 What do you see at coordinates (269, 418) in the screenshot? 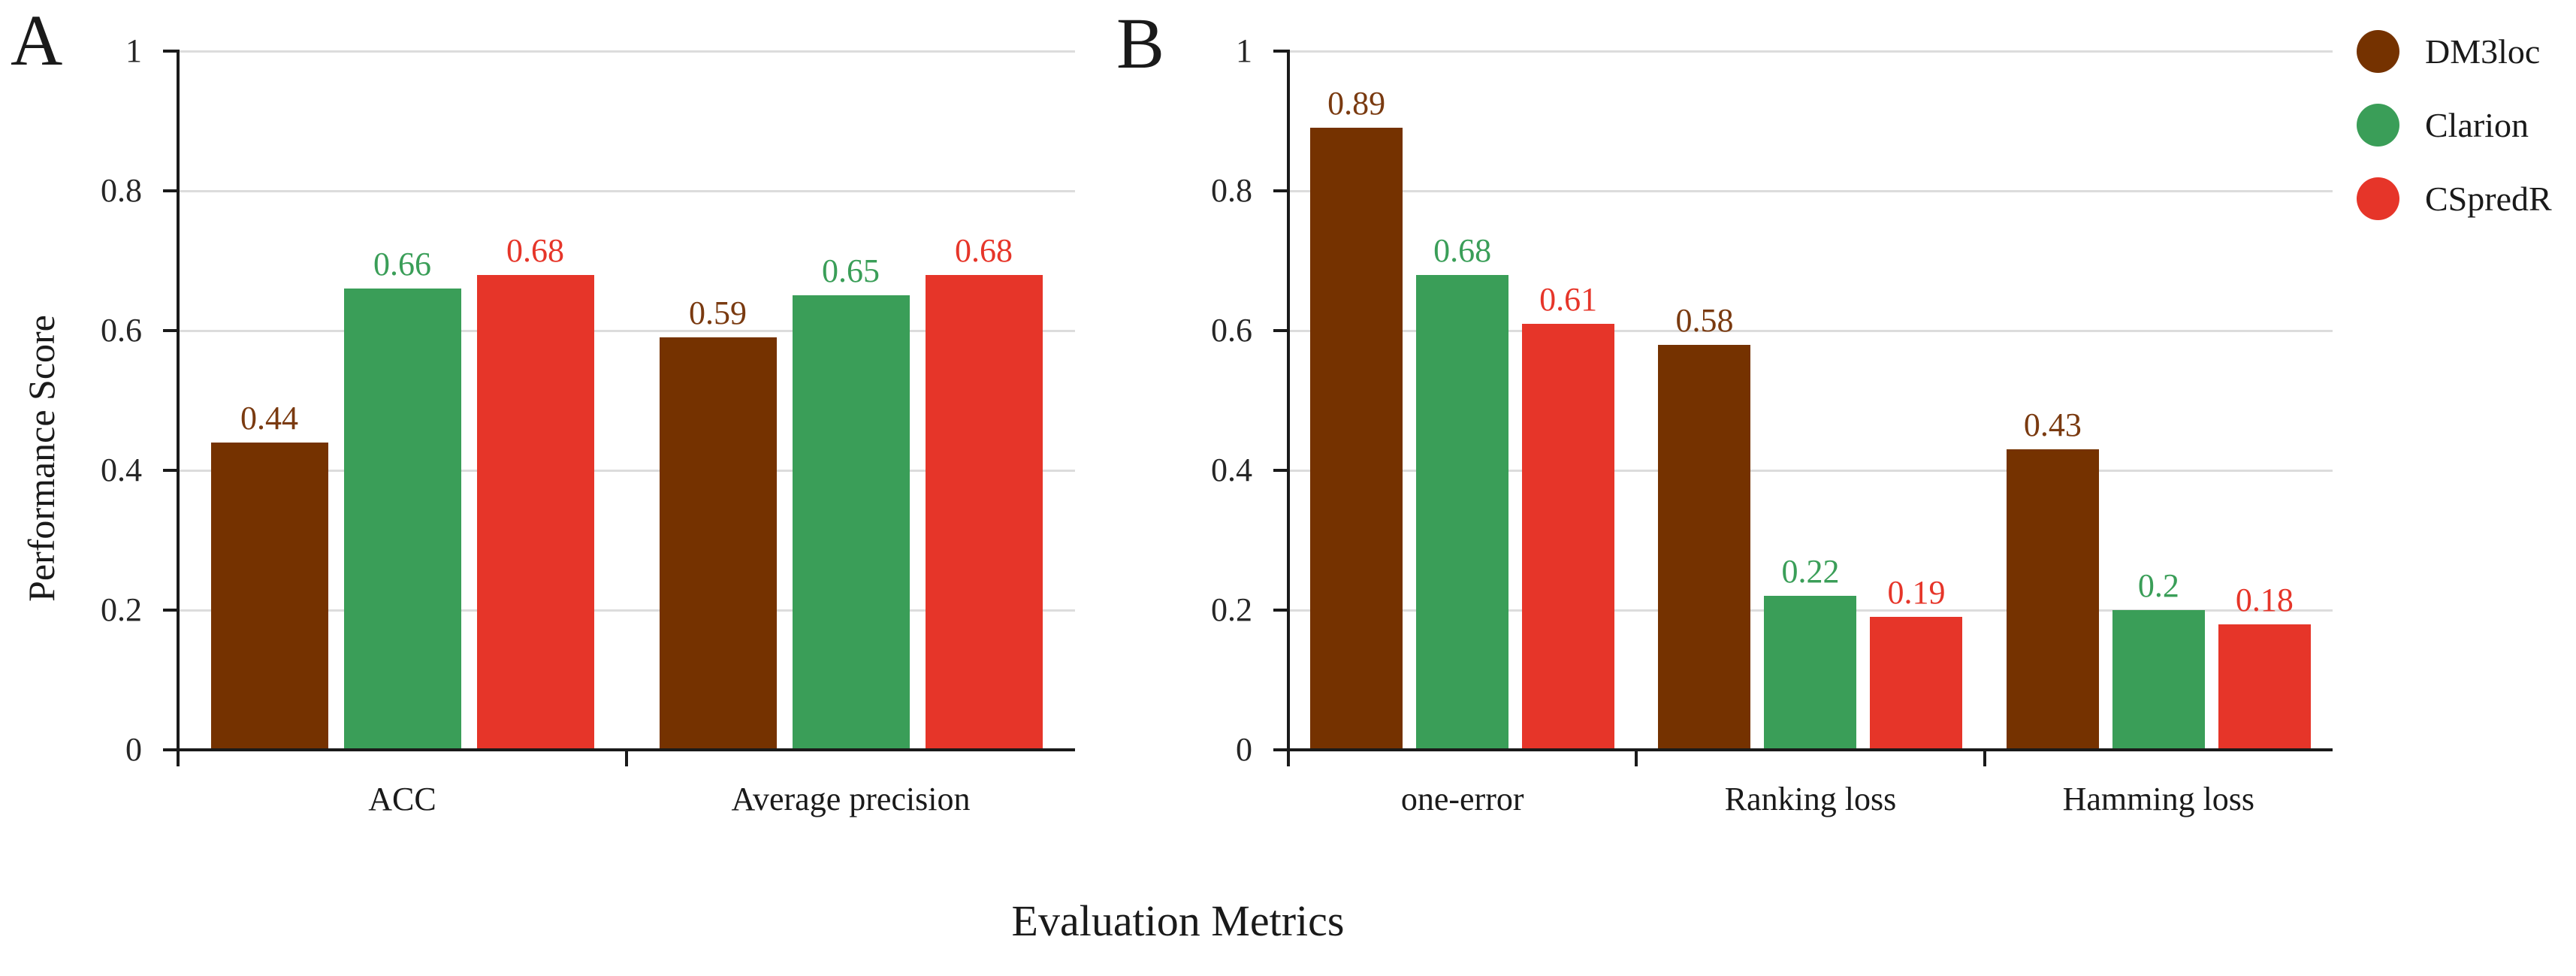
I see `bar-value-label: 0.44` at bounding box center [269, 418].